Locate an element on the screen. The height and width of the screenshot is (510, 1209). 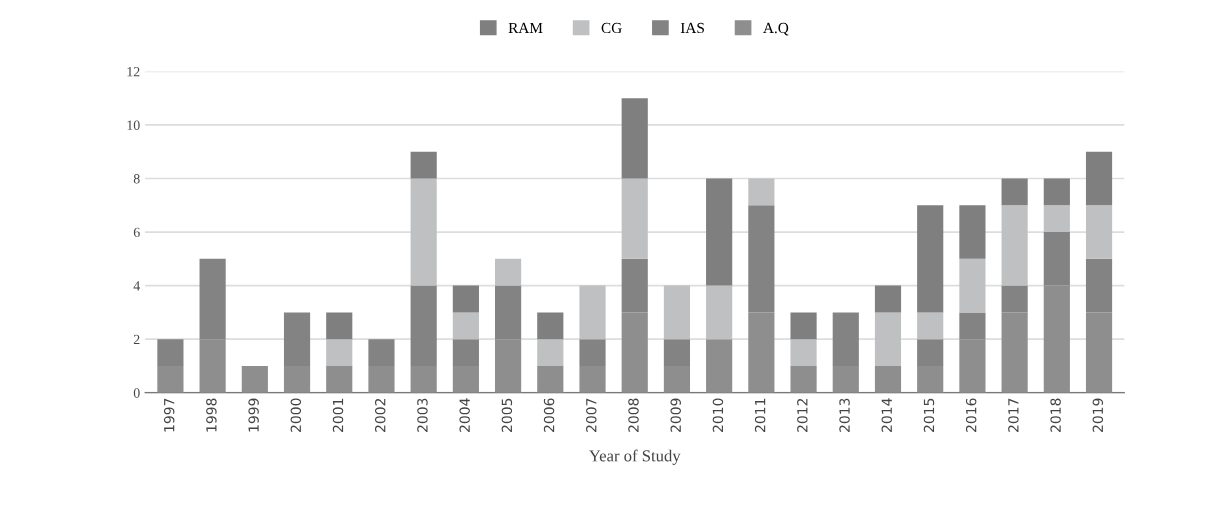
y-tick-label: 12 is located at coordinates (133, 72).